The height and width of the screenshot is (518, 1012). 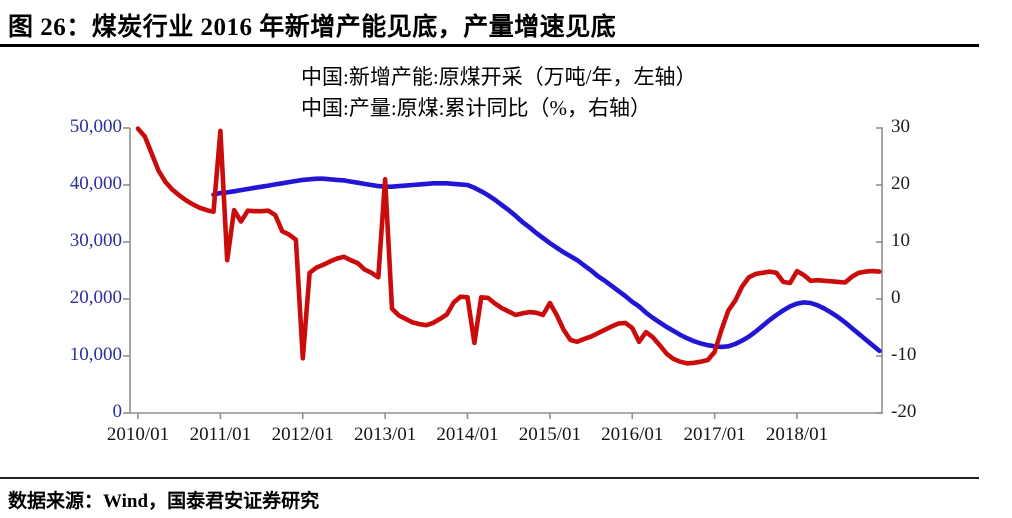 I want to click on right-axis-label: 0, so click(x=896, y=297).